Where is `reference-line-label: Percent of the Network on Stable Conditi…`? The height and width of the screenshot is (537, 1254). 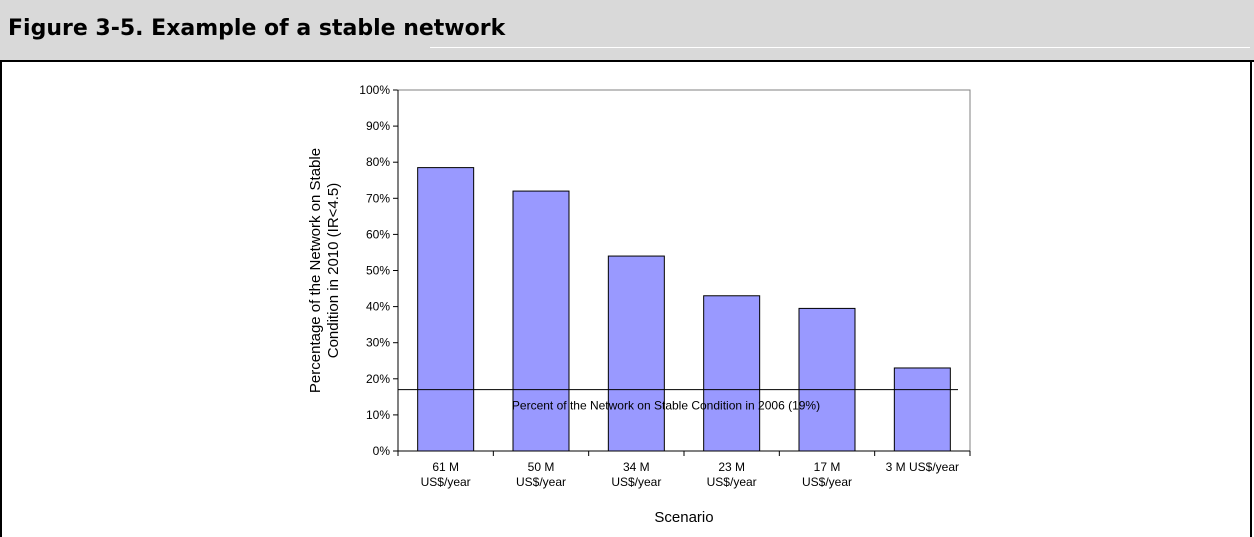 reference-line-label: Percent of the Network on Stable Conditi… is located at coordinates (666, 406).